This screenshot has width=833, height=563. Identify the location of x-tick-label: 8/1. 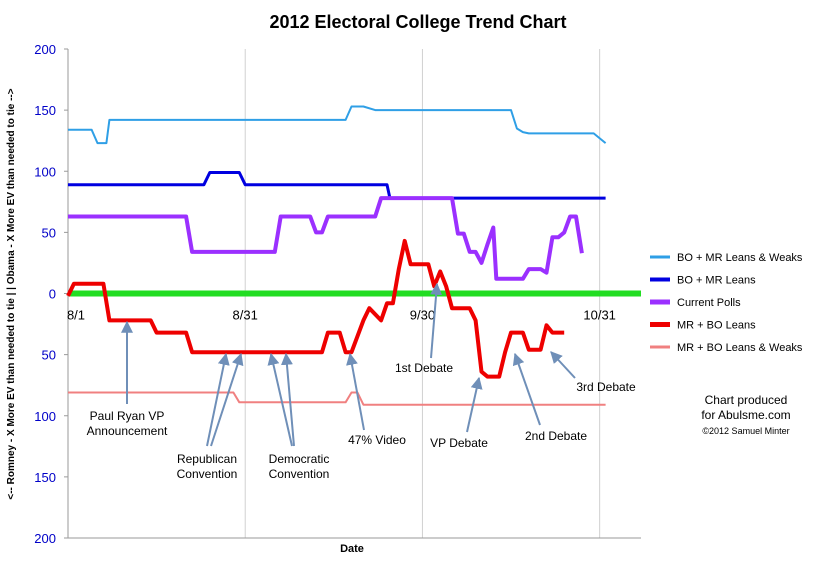
(76, 315).